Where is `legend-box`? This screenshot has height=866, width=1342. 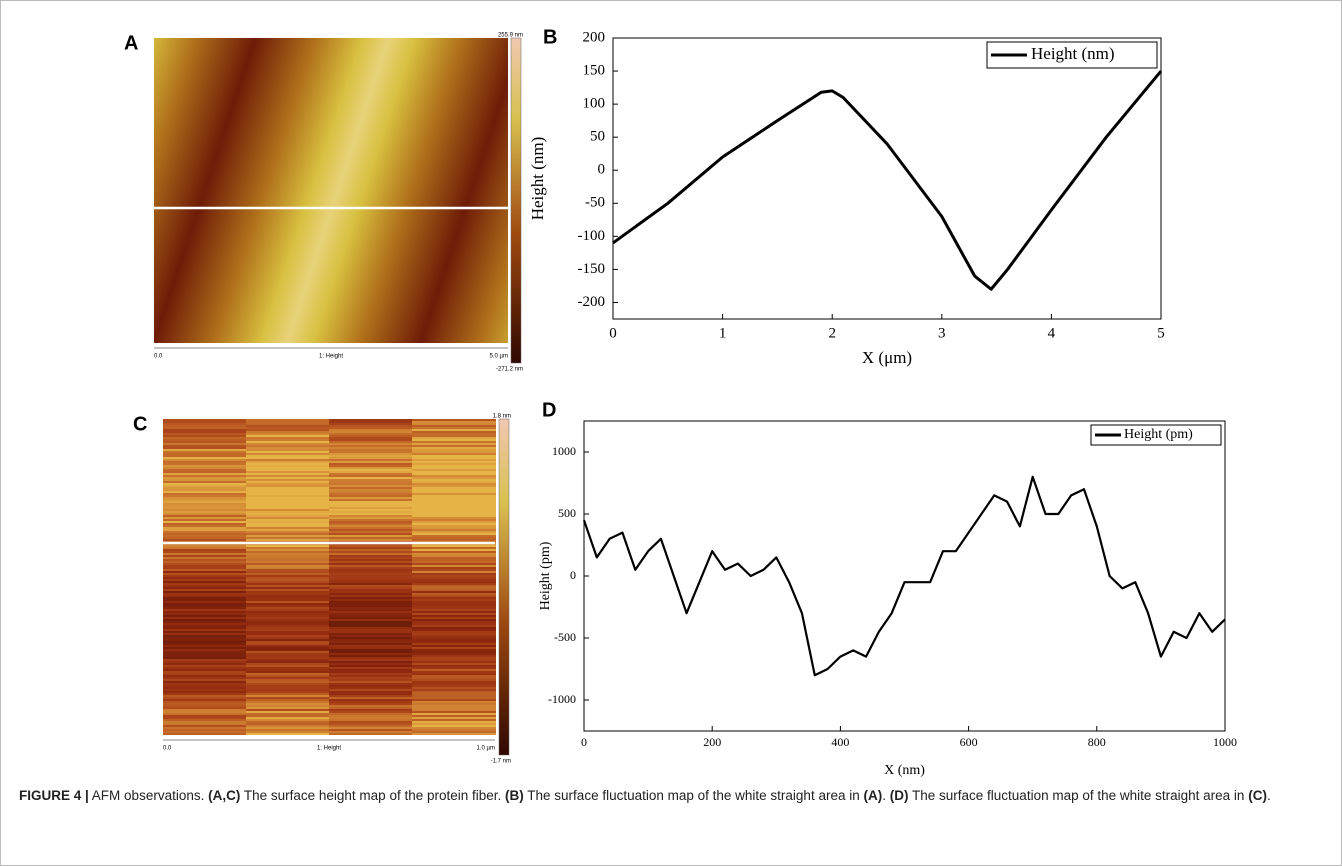
legend-box is located at coordinates (1156, 435).